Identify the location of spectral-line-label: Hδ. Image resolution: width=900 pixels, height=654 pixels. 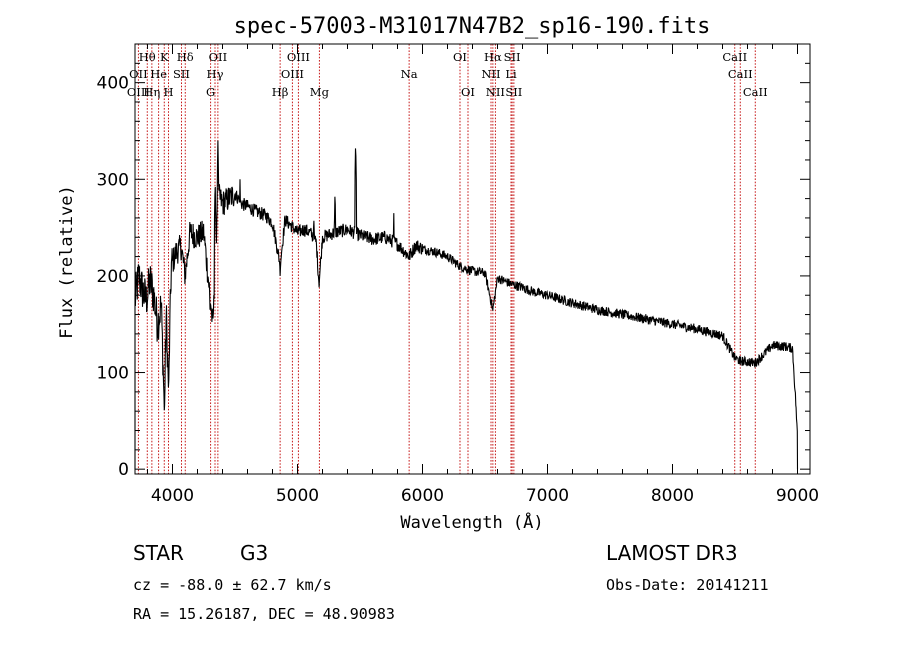
(185, 57).